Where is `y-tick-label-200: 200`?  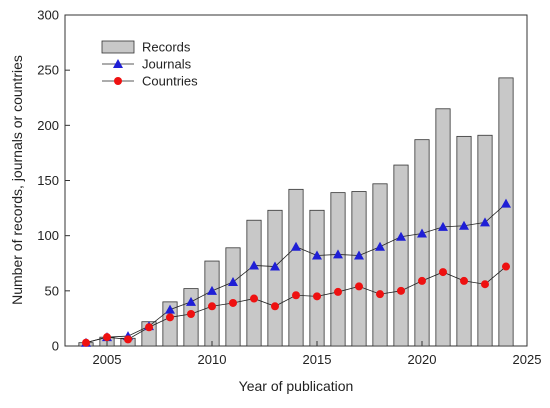 y-tick-label-200: 200 is located at coordinates (48, 125).